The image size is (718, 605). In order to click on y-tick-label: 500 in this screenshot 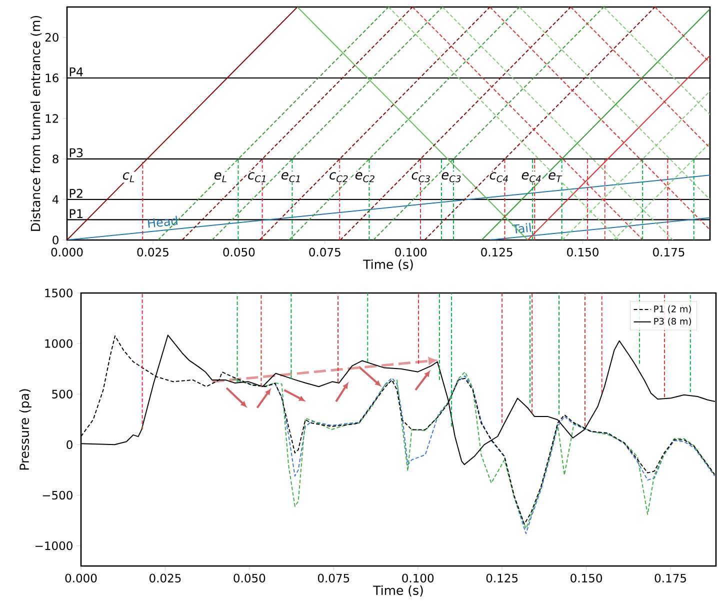, I will do `click(62, 394)`.